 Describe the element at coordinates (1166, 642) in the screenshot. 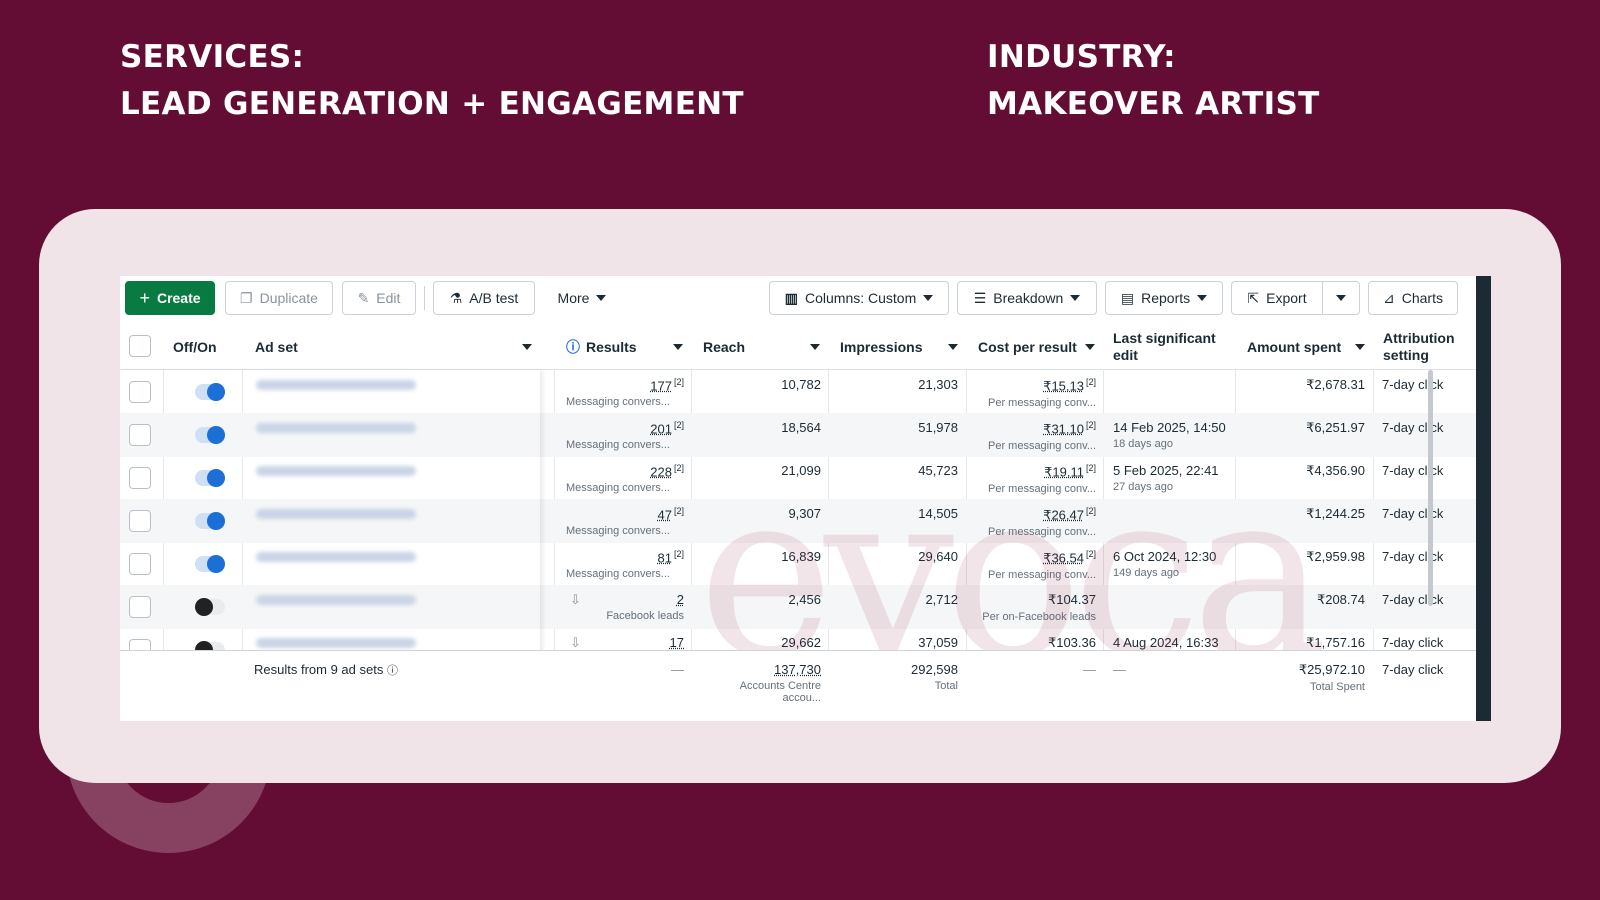

I see `last-edit-cell: 4 Aug 2024, 16:33` at that location.